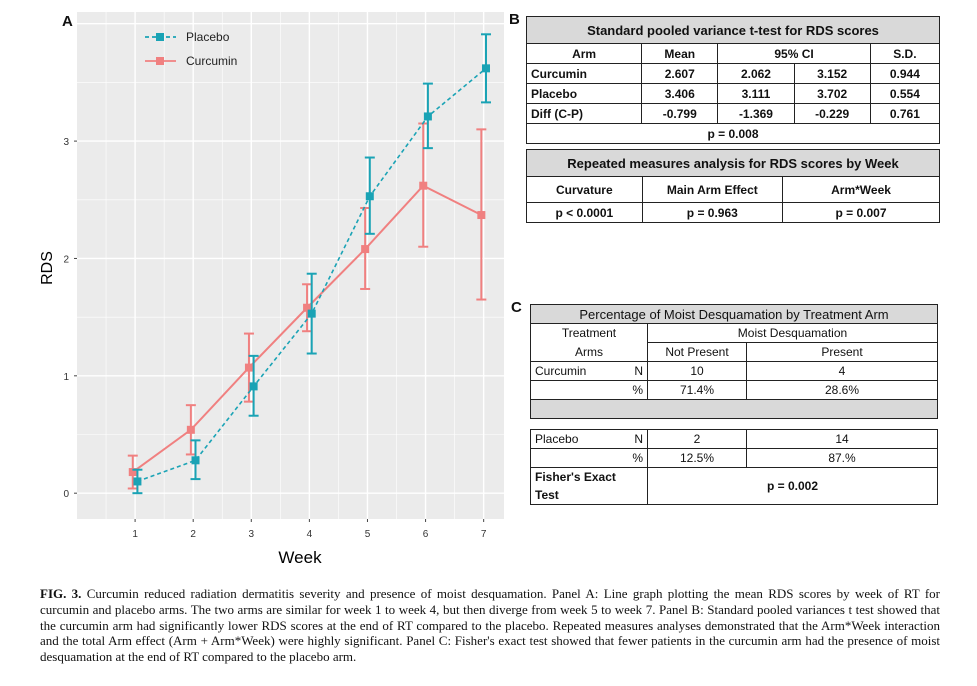 This screenshot has width=977, height=686. Describe the element at coordinates (697, 352) in the screenshot. I see `col-not-present: Not Present` at that location.